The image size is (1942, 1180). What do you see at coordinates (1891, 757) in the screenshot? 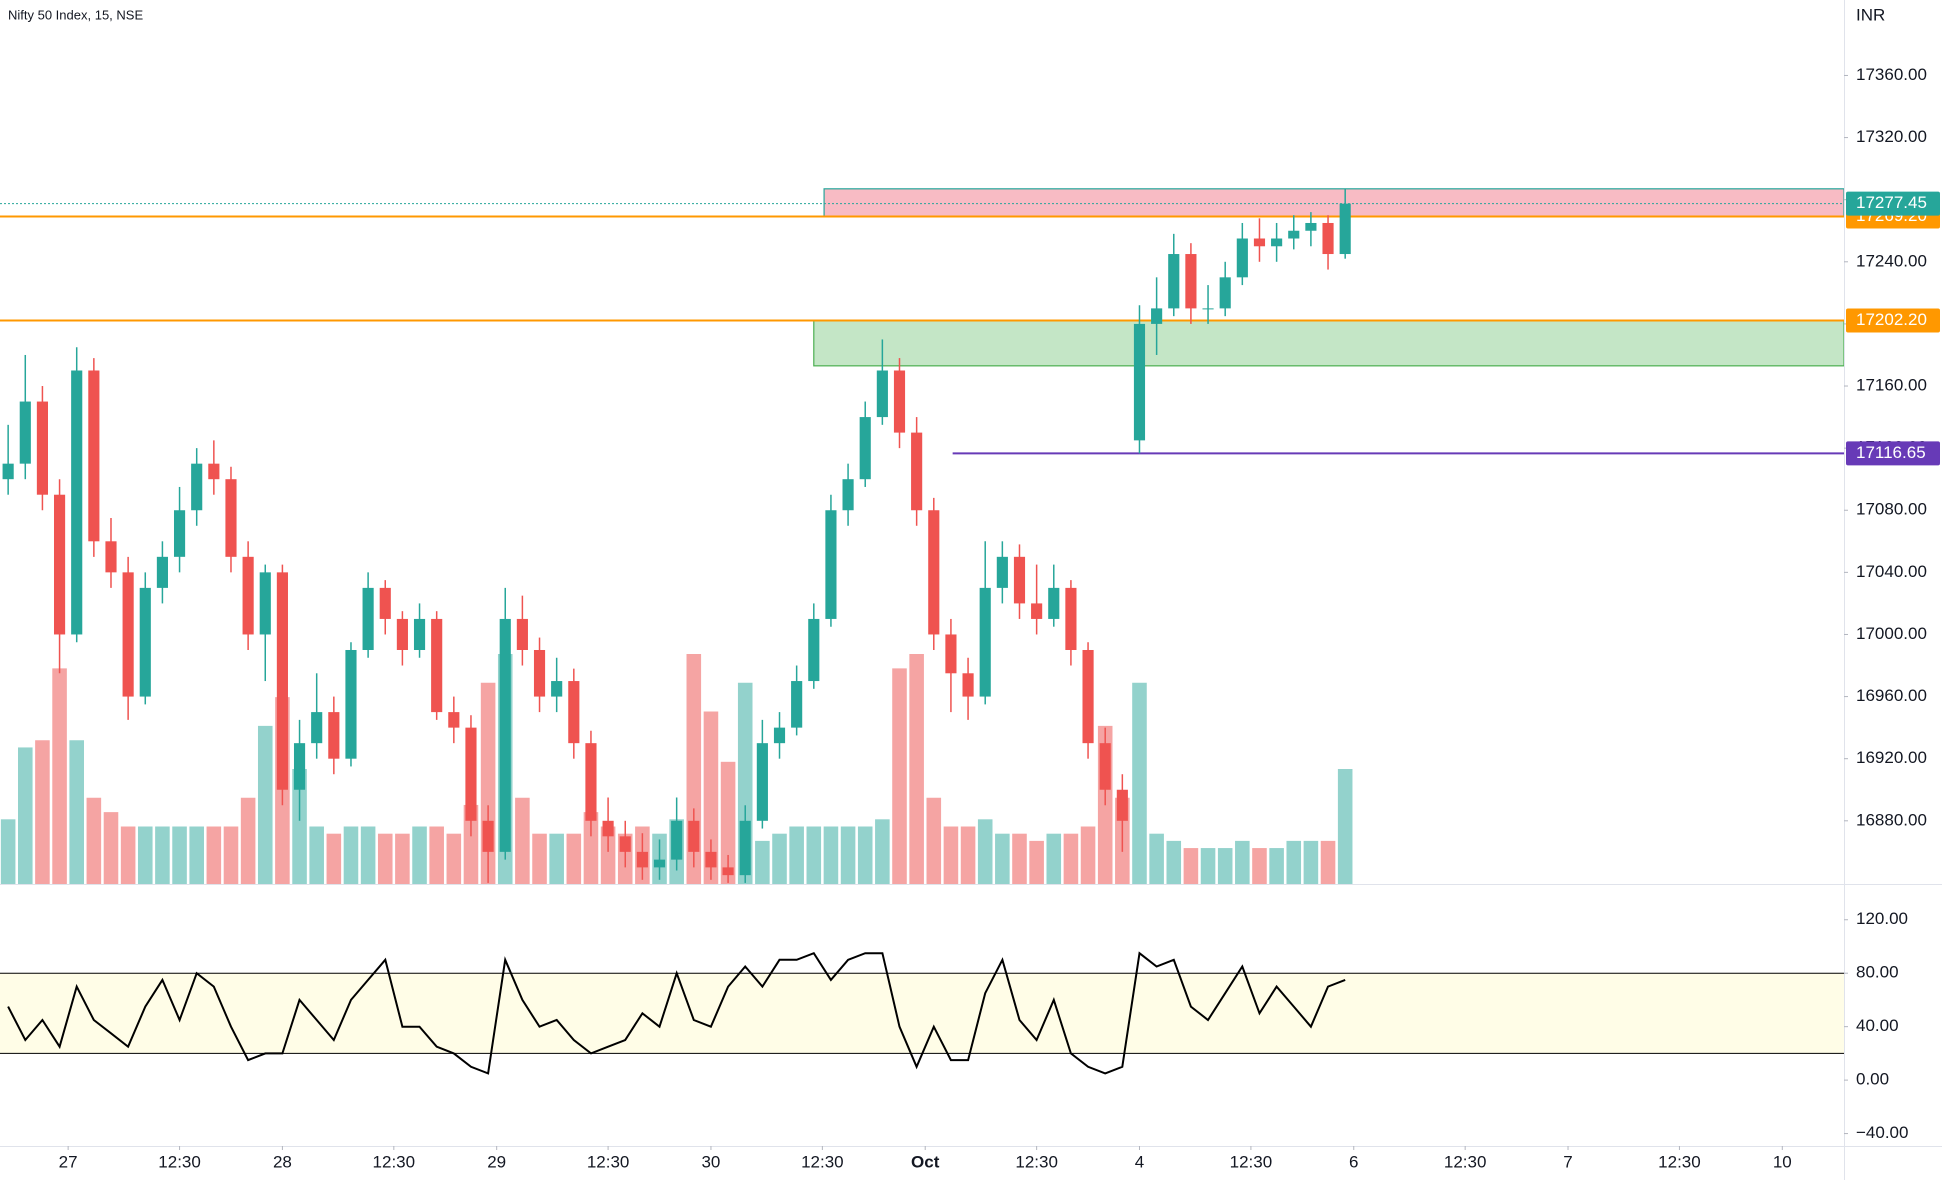
I see `y-tick-label: 16920.00` at bounding box center [1891, 757].